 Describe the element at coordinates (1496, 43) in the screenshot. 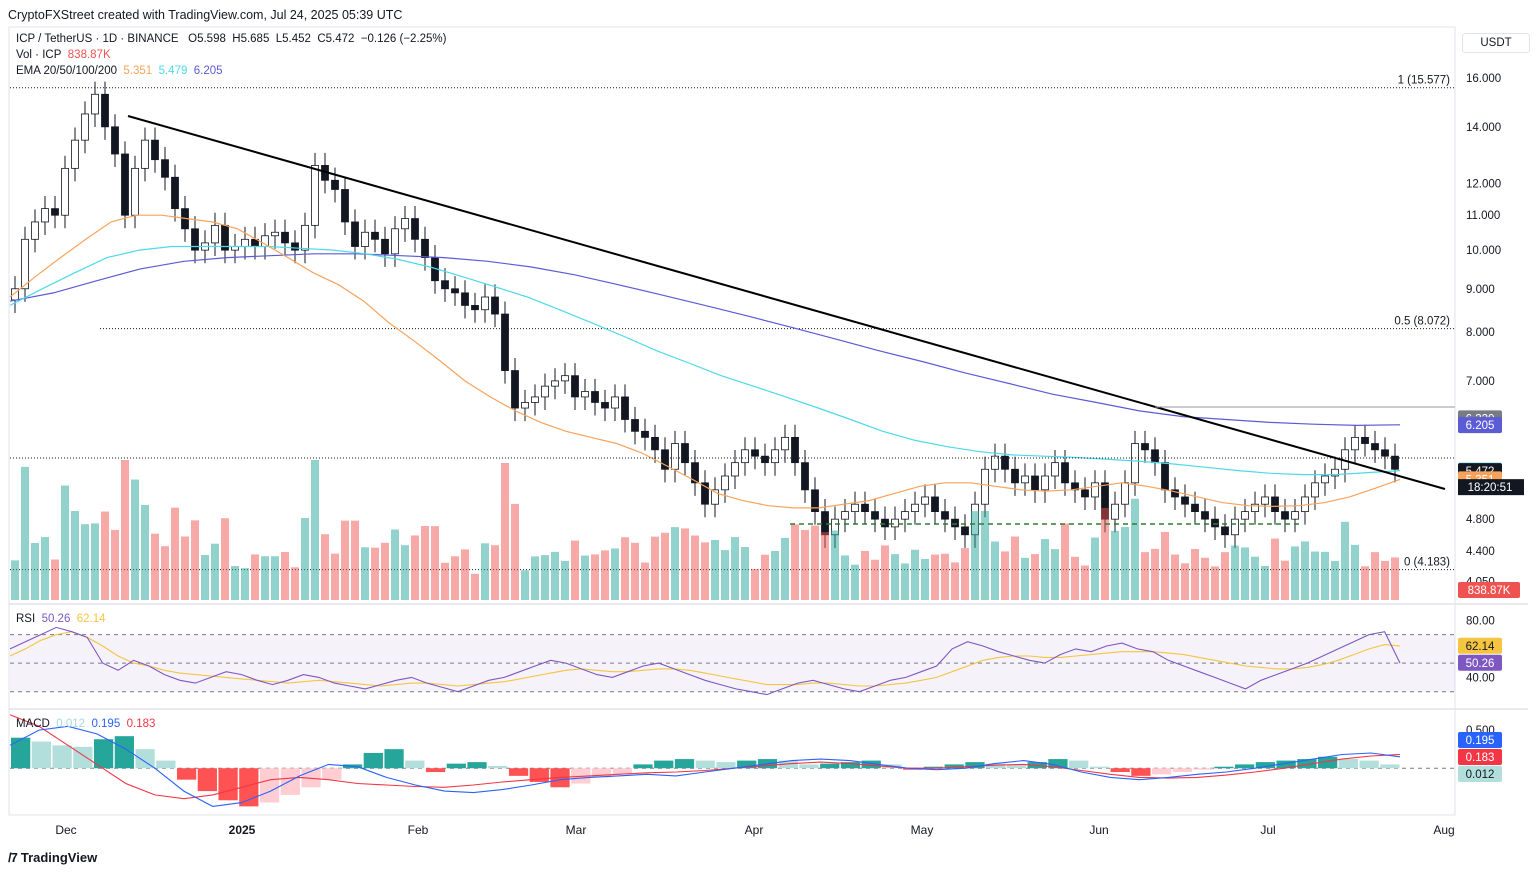

I see `currency-selector: USDT` at that location.